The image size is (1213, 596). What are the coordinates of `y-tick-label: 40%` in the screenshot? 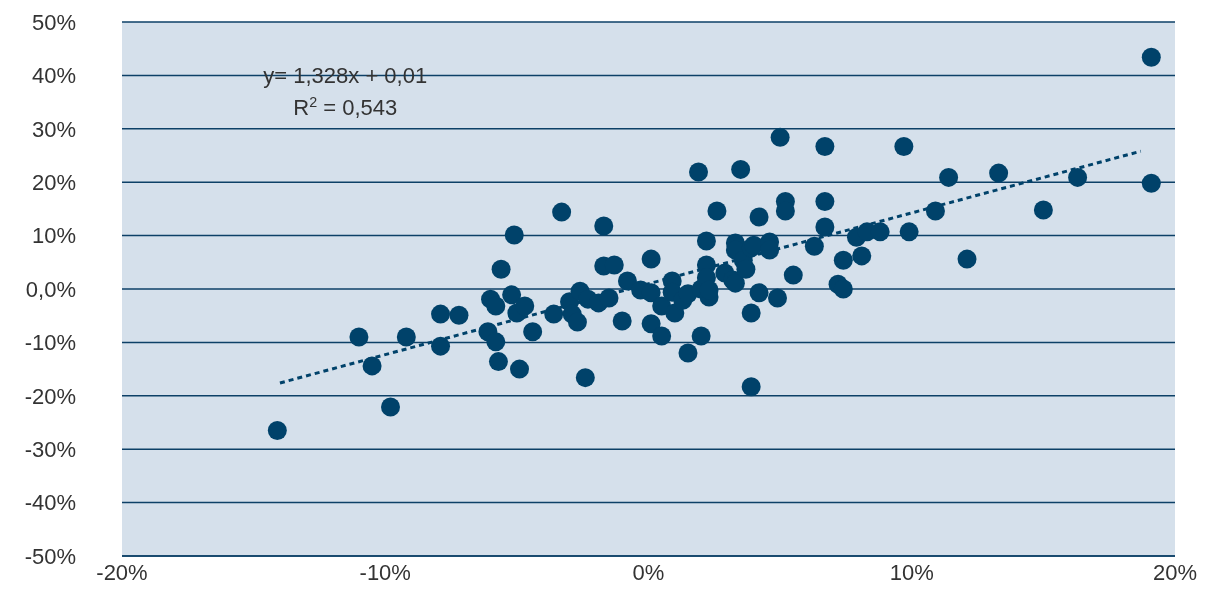 It's located at (53, 76).